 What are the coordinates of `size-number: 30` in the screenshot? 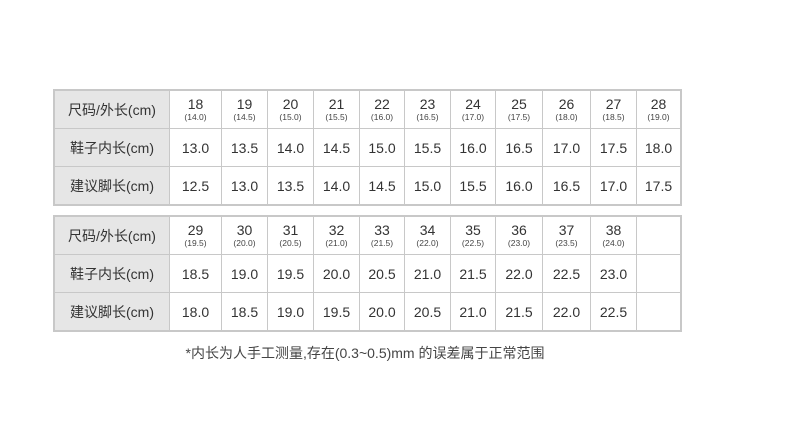 It's located at (244, 229).